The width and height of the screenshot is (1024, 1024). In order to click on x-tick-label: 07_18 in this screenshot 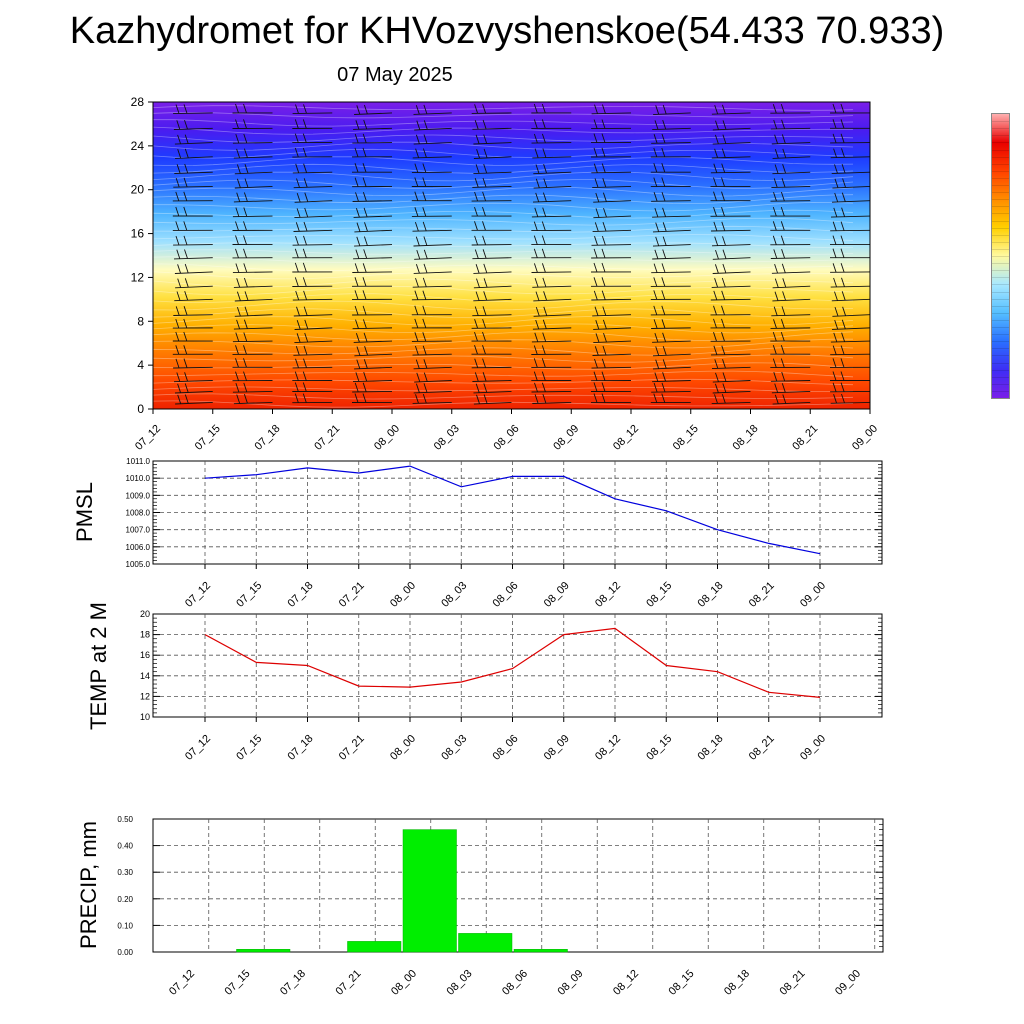, I will do `click(301, 748)`.